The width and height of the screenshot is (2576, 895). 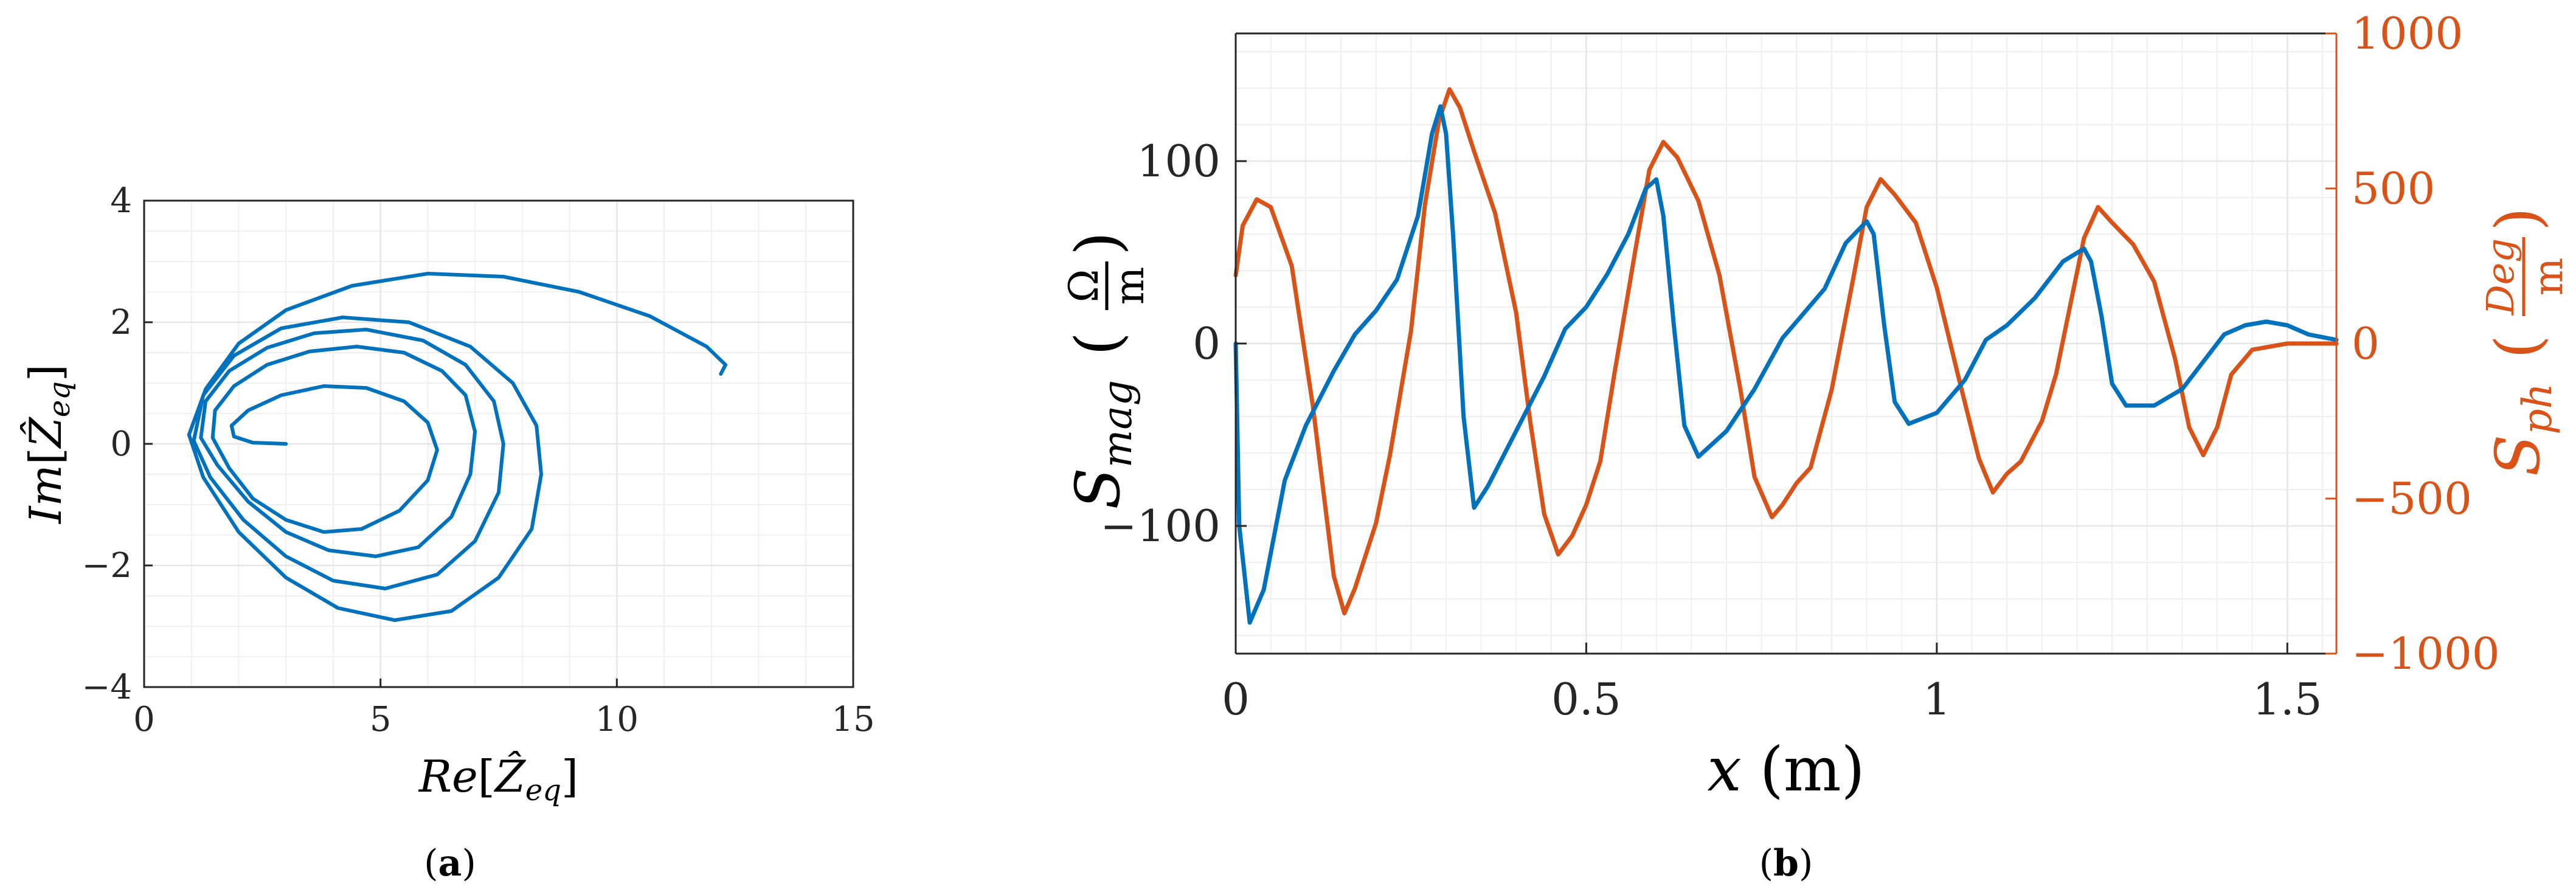 What do you see at coordinates (2412, 498) in the screenshot?
I see `panel-b-y2tick-label: −500` at bounding box center [2412, 498].